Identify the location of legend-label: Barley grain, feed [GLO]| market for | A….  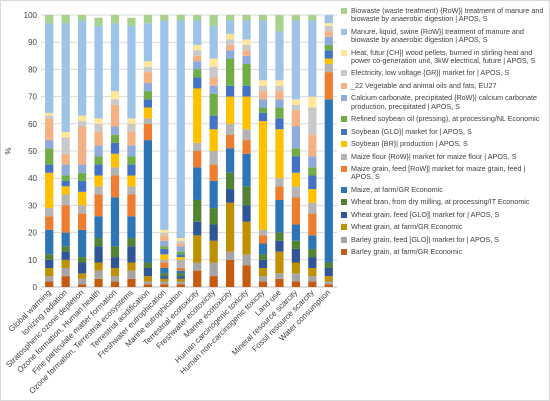
(425, 239).